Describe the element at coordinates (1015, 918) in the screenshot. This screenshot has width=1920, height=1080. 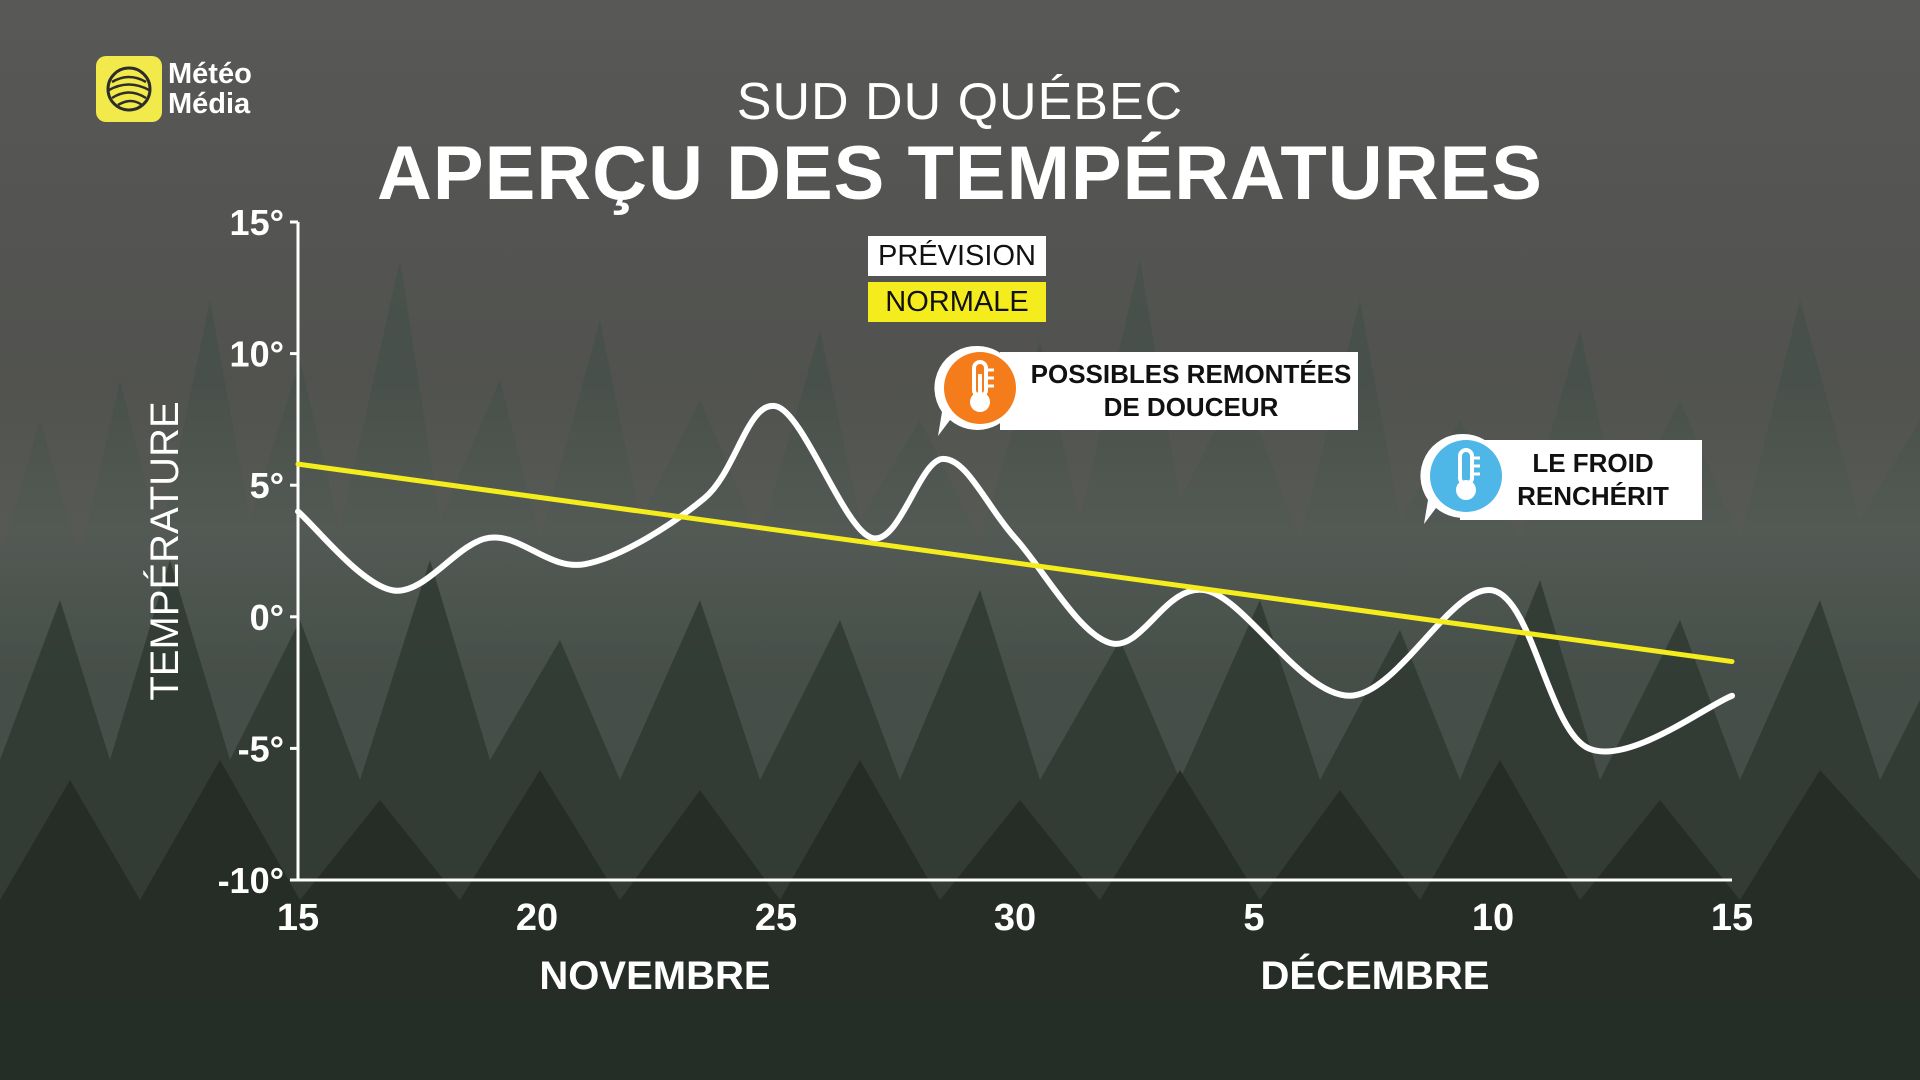
I see `x-tick-label: 30` at that location.